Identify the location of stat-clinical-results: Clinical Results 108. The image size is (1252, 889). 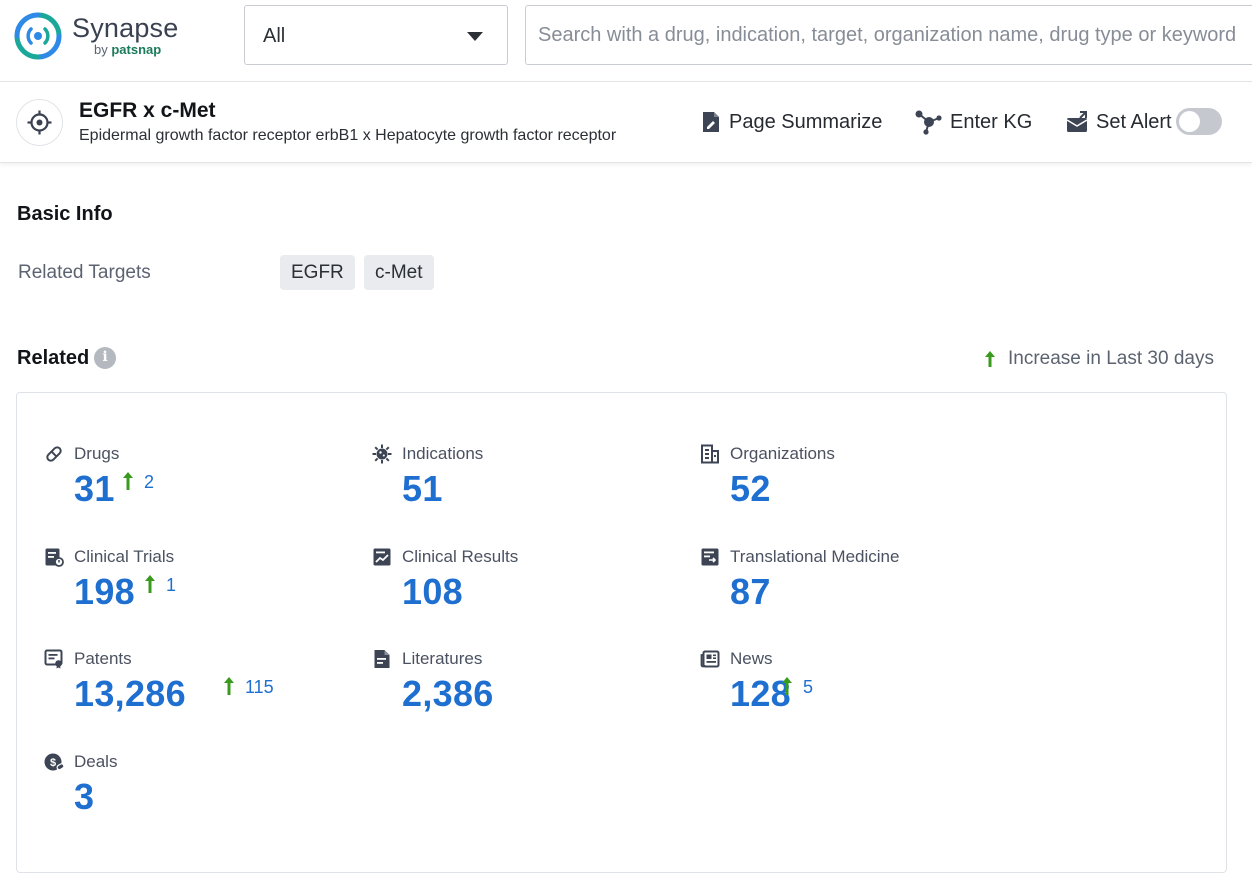
(522, 587).